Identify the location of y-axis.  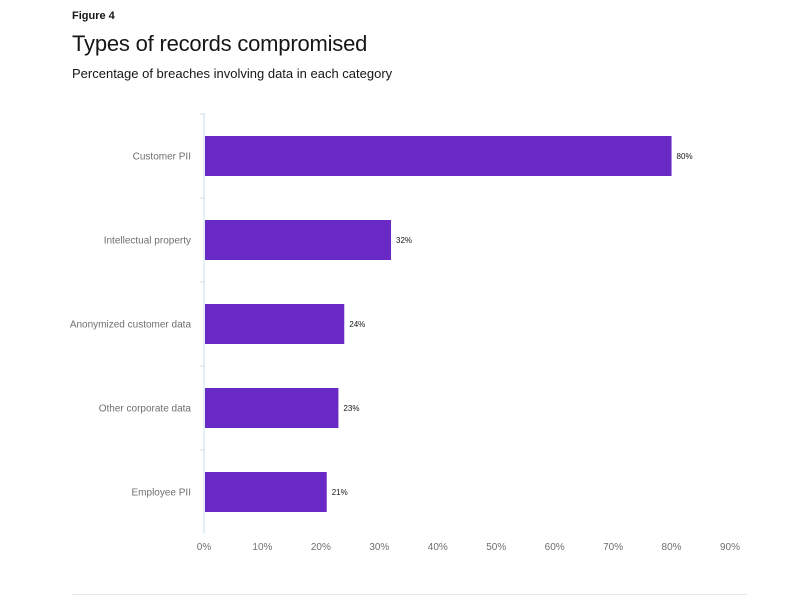
(202, 323).